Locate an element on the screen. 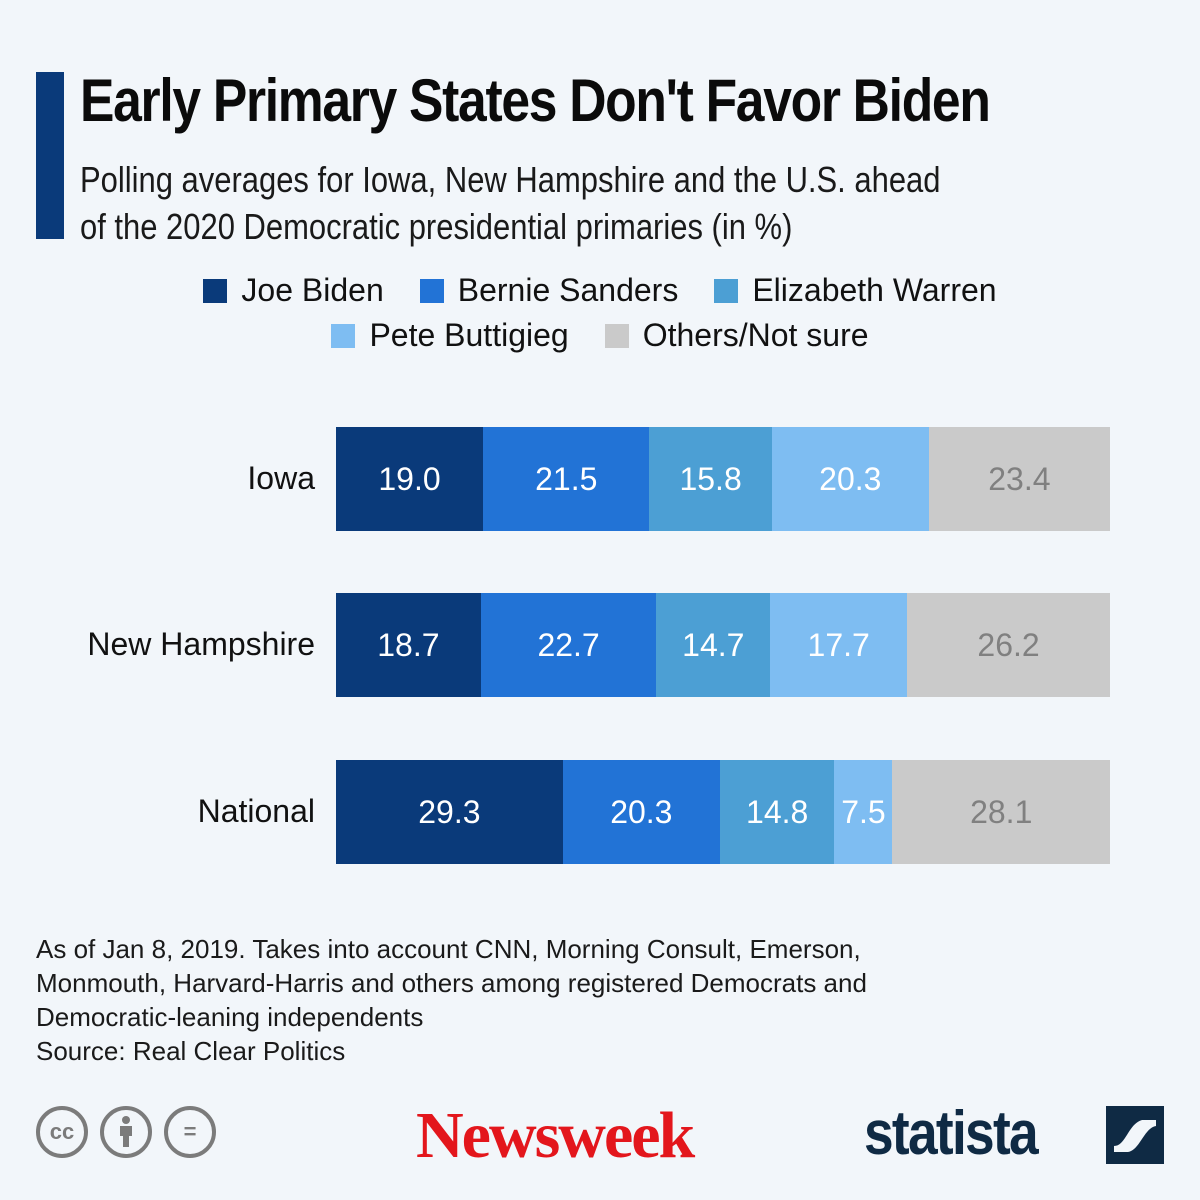 This screenshot has height=1200, width=1200. bar-segment-elizabeth-warren: 15.8 is located at coordinates (710, 479).